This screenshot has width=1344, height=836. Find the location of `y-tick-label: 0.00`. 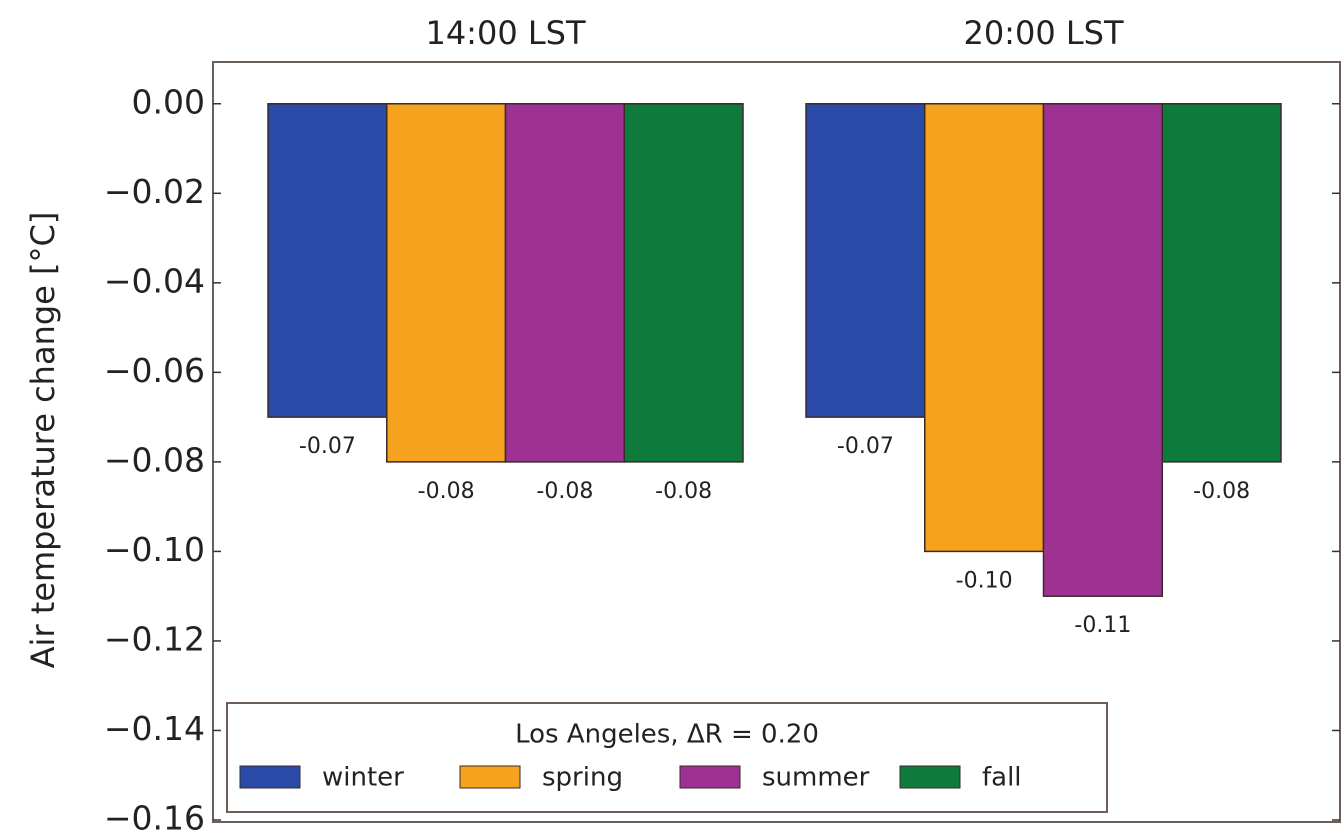

y-tick-label: 0.00 is located at coordinates (168, 101).